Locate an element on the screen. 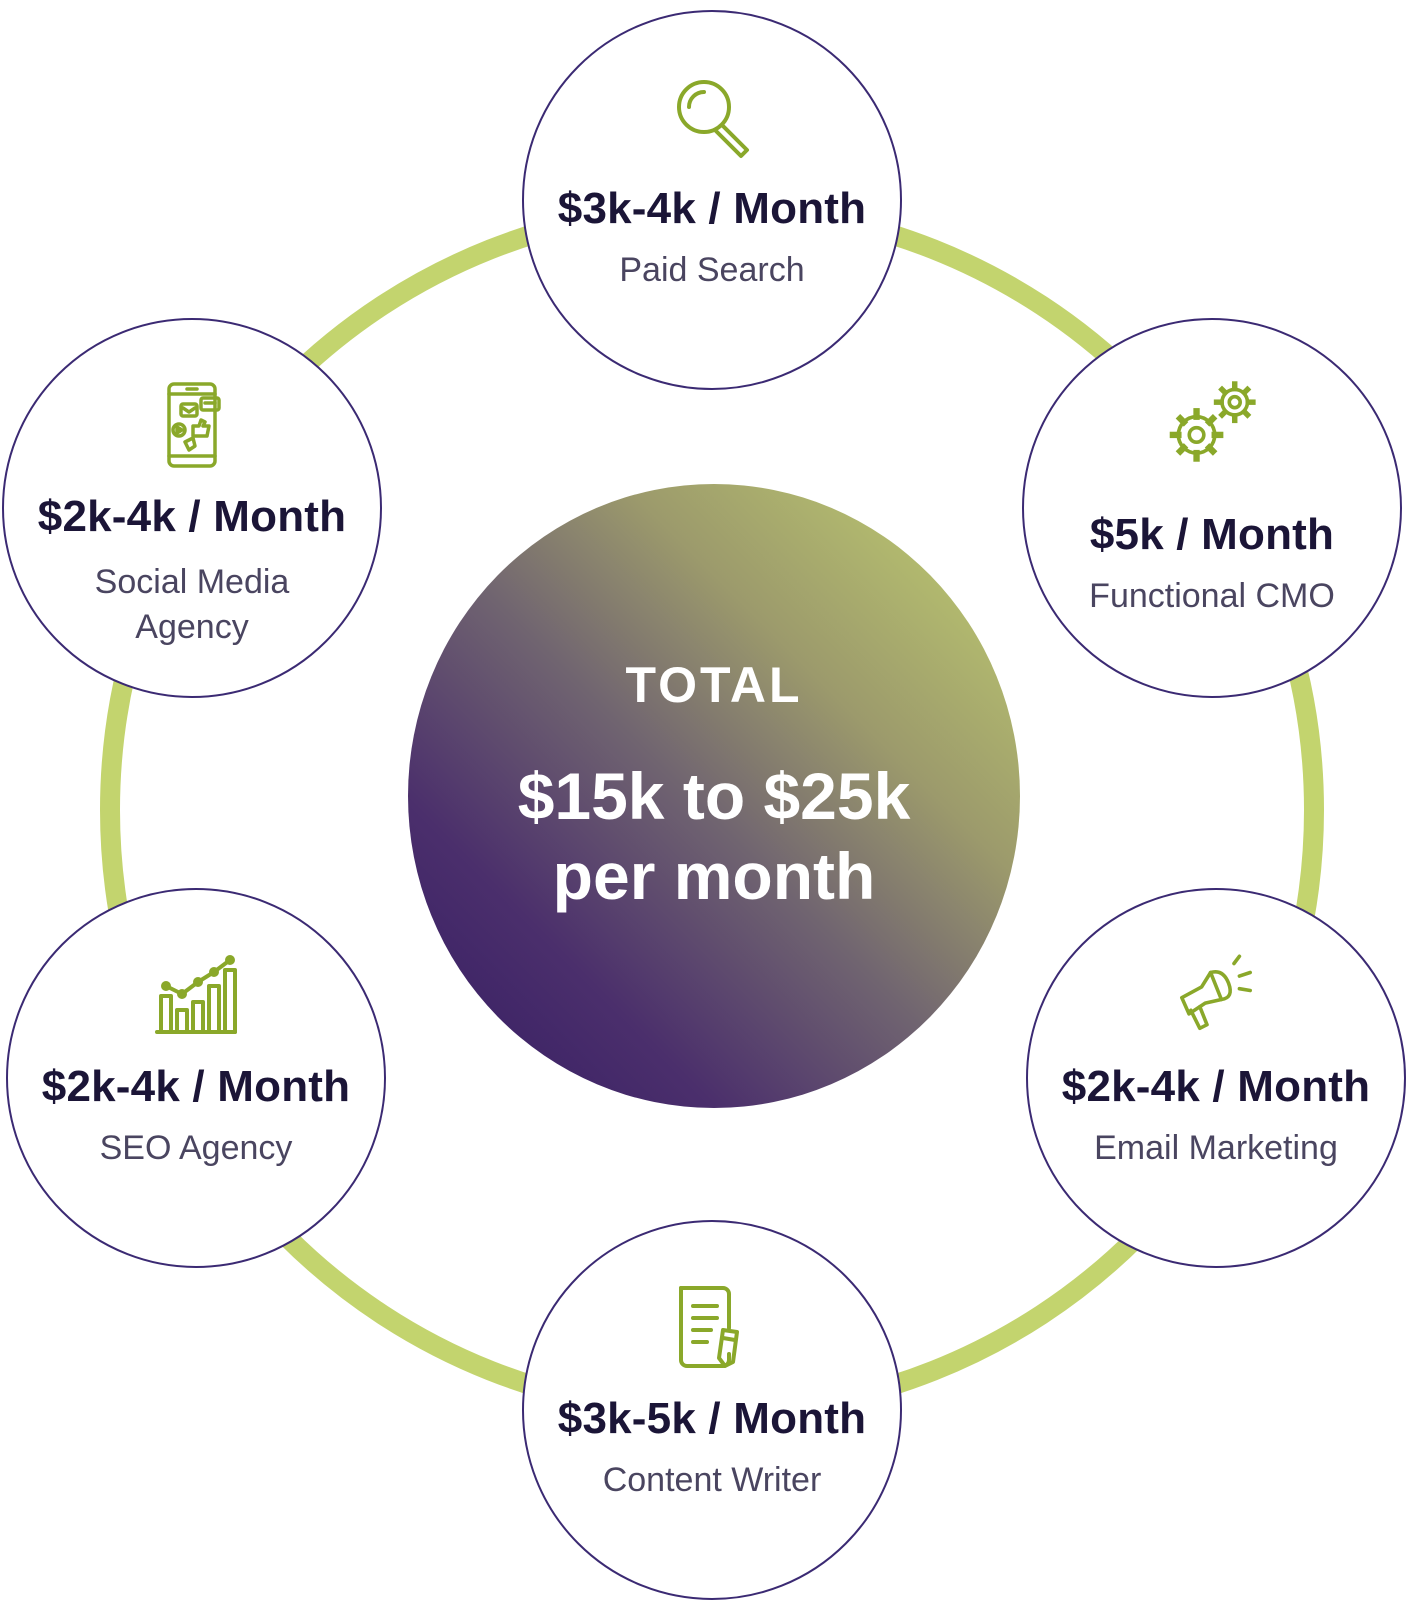 This screenshot has width=1408, height=1608. content-writer-price: $3k-5k / Month is located at coordinates (712, 1418).